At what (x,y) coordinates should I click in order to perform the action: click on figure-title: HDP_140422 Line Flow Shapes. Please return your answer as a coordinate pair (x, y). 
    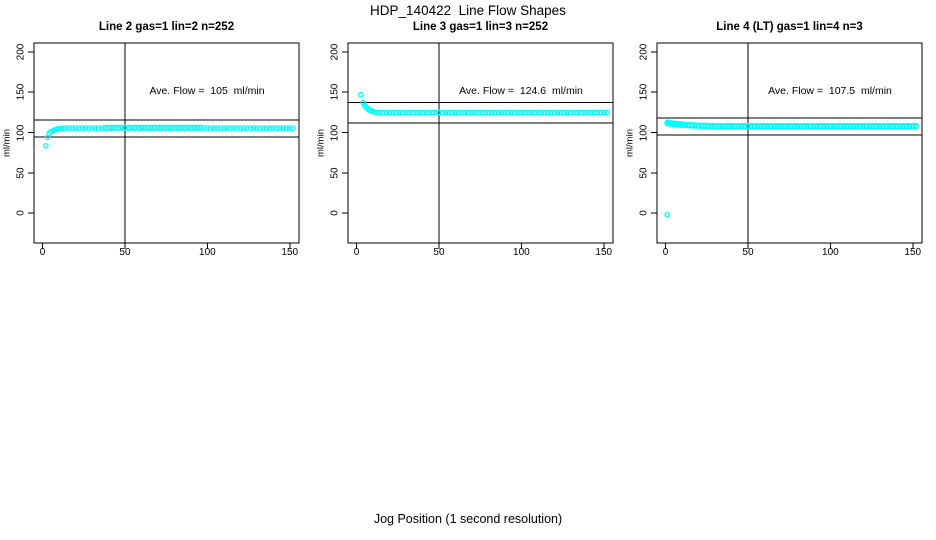
    Looking at the image, I should click on (468, 10).